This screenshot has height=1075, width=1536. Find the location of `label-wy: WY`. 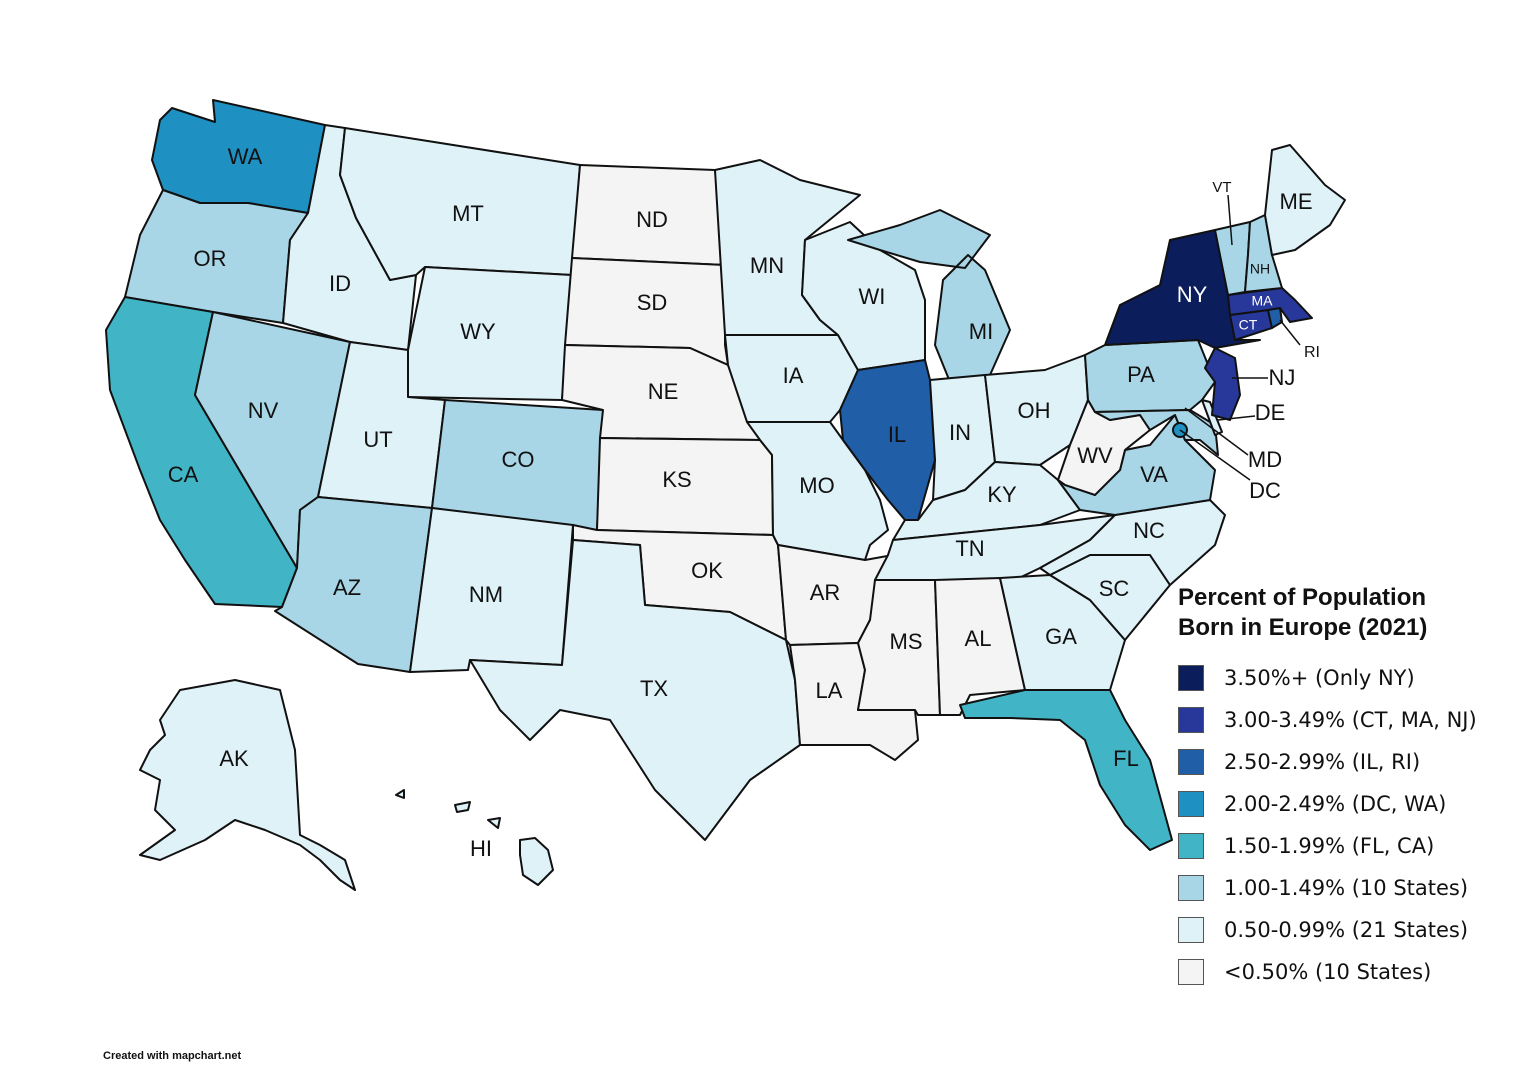

label-wy: WY is located at coordinates (478, 331).